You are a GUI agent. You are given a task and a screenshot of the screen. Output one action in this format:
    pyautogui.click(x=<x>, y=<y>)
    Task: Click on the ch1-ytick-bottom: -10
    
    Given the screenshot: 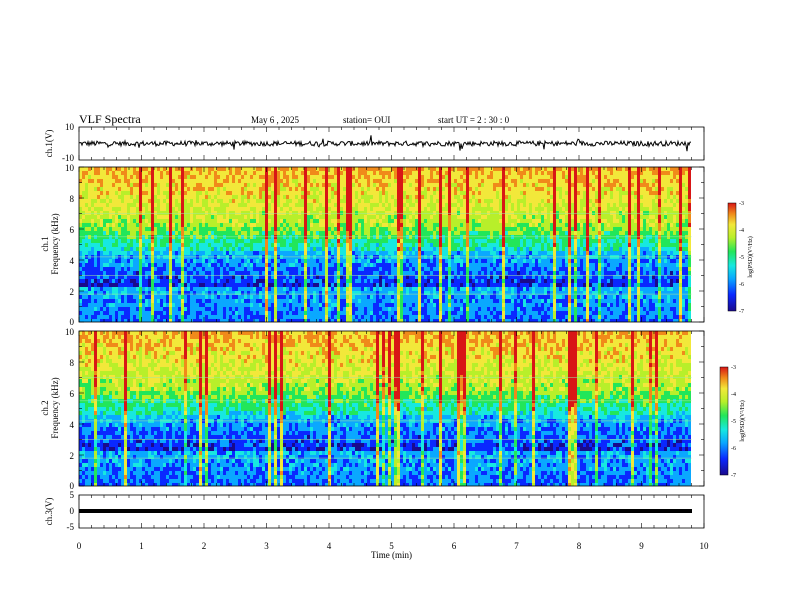 What is the action you would take?
    pyautogui.click(x=68, y=158)
    